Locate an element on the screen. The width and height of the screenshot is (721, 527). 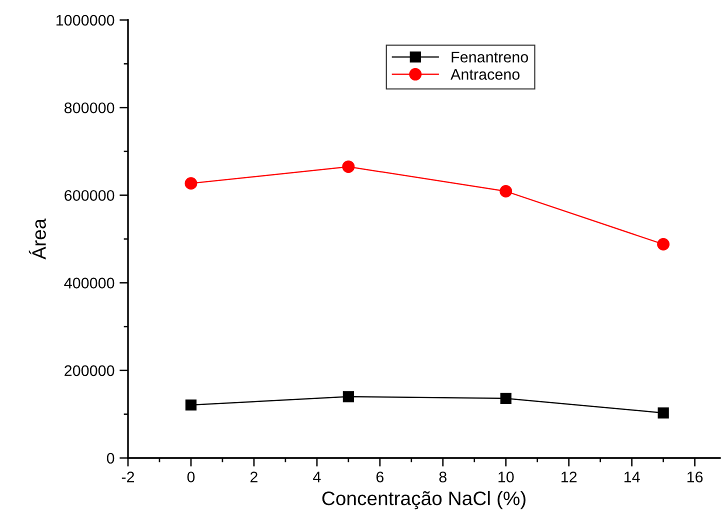
x-tick-label: 12 is located at coordinates (569, 477).